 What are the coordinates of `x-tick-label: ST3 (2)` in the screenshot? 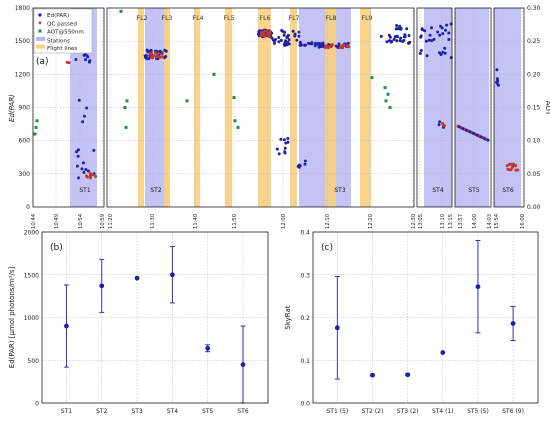 It's located at (408, 411).